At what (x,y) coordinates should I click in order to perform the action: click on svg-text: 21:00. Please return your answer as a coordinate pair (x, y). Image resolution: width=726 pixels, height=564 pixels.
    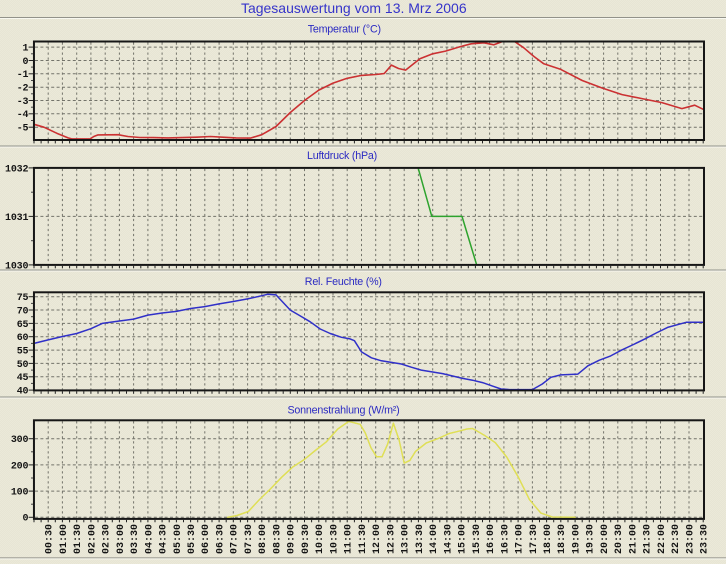
    Looking at the image, I should click on (633, 539).